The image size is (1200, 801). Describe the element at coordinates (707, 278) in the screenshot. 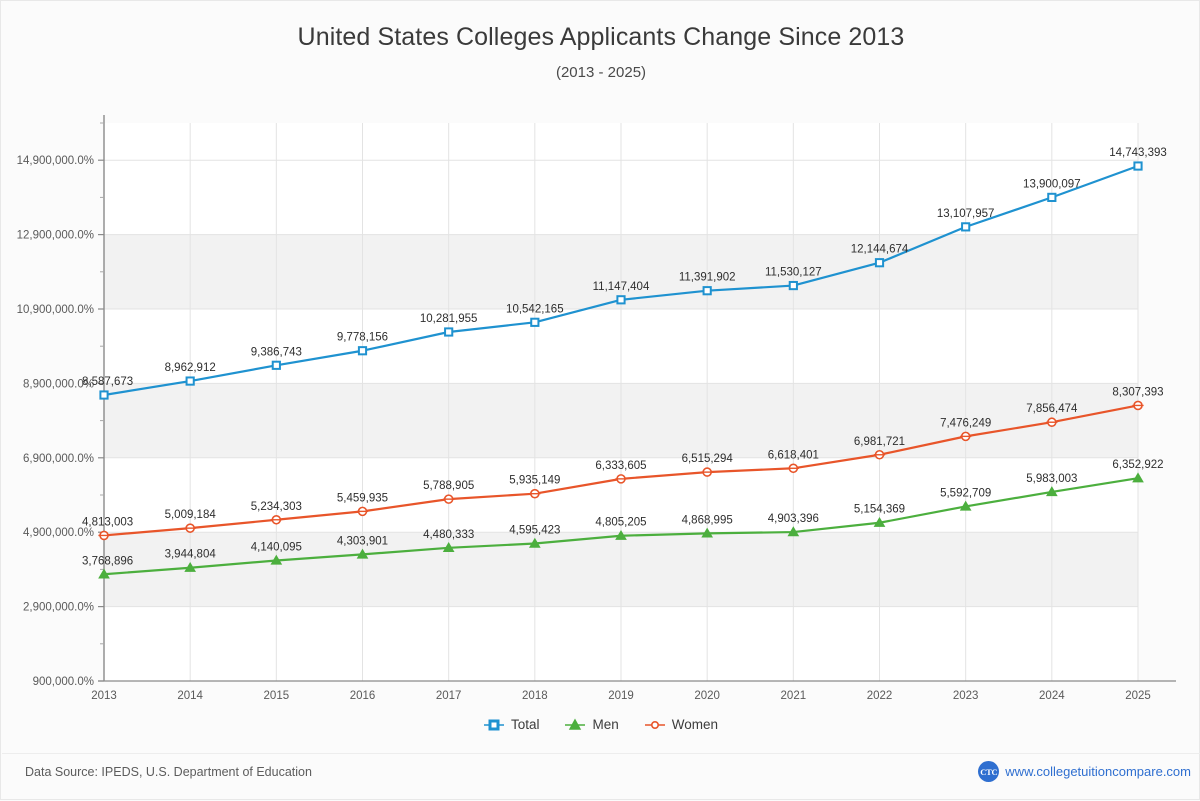

I see `data-label: 11,391,902` at that location.